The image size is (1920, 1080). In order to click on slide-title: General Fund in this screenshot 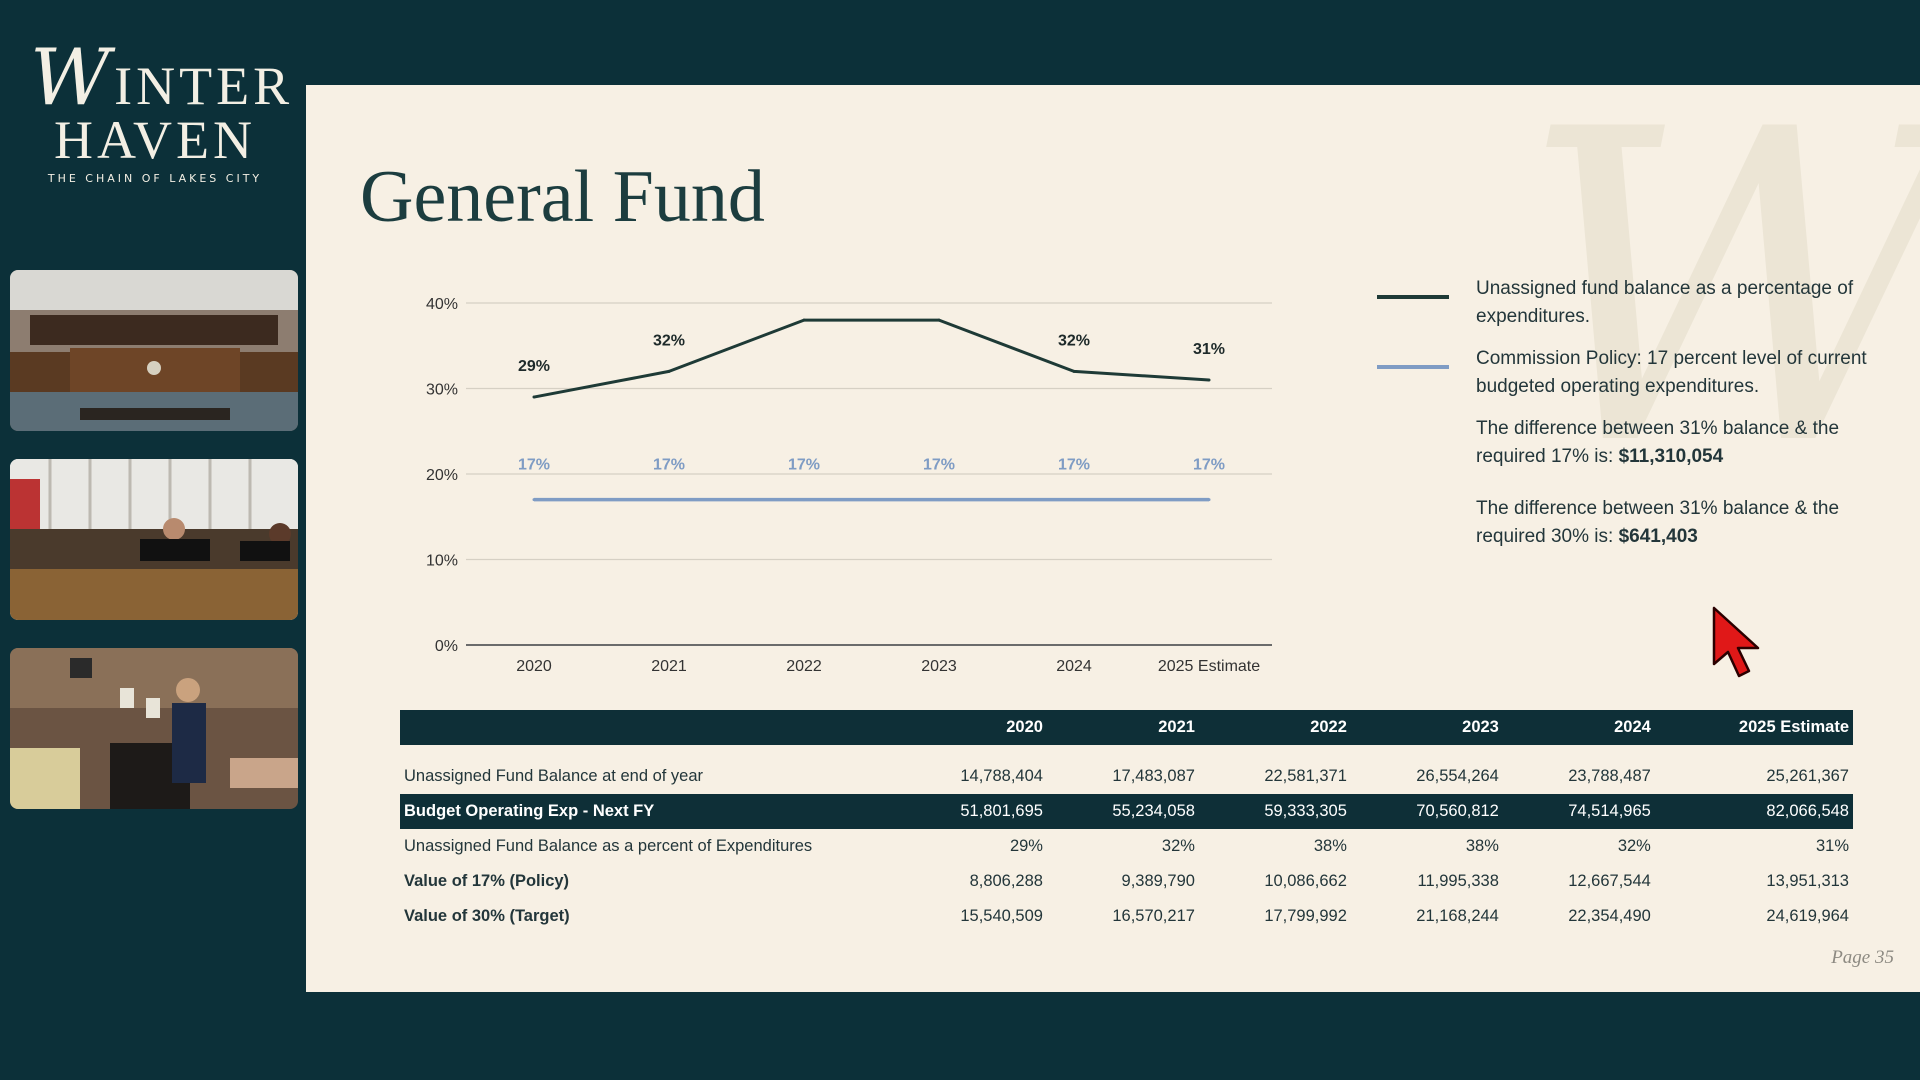, I will do `click(562, 197)`.